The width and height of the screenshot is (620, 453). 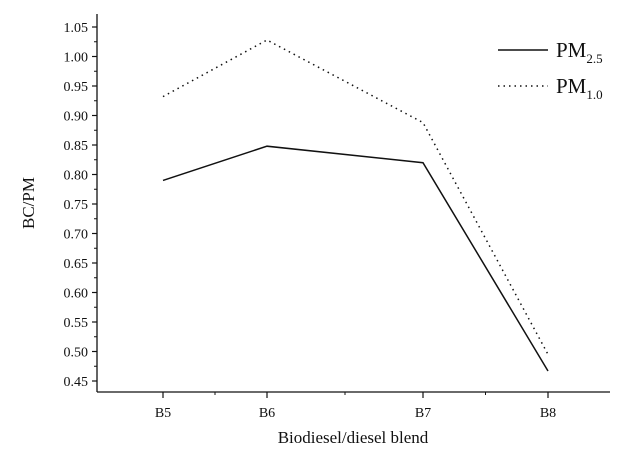 I want to click on y-tick-label: 0.90, so click(x=76, y=117).